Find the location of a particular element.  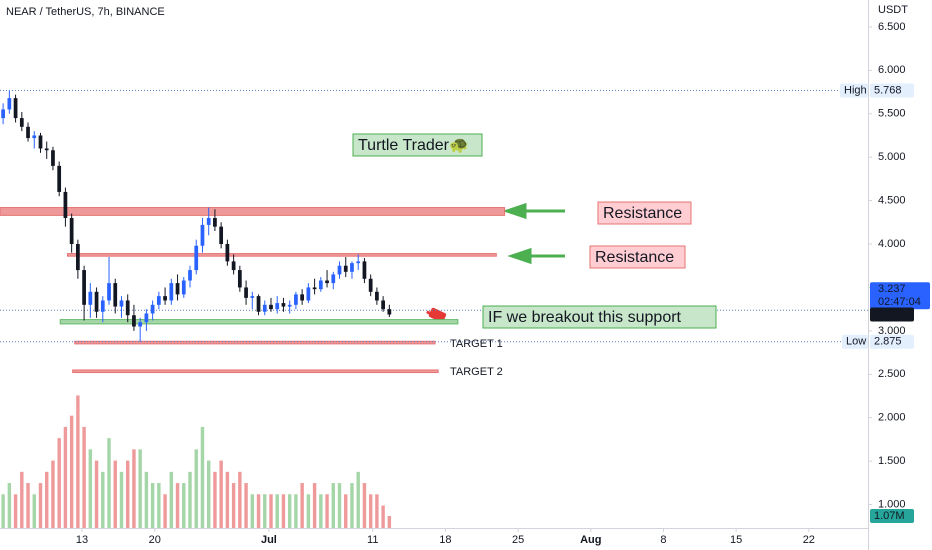

last-price-box is located at coordinates (900, 296).